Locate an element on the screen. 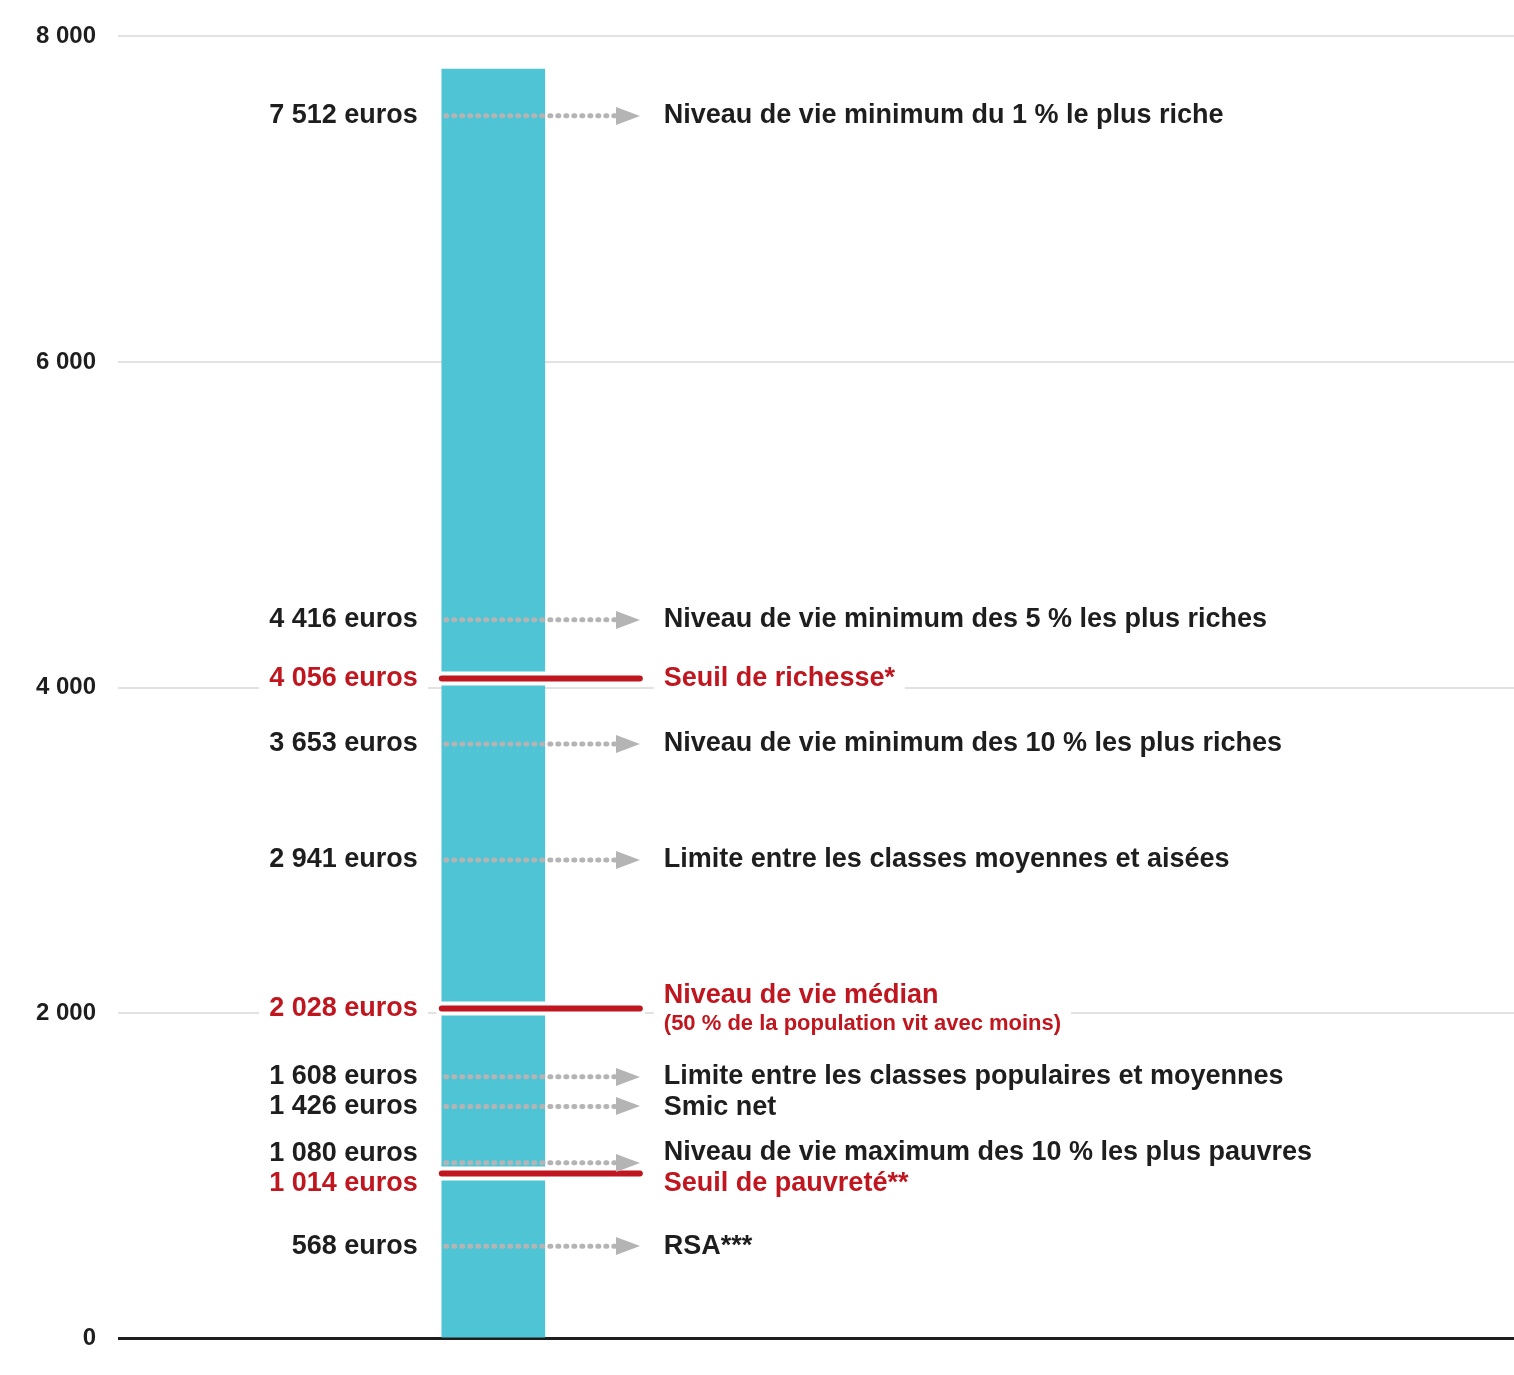 Image resolution: width=1514 pixels, height=1375 pixels. ref-line-label: Seuil de richesse* is located at coordinates (779, 676).